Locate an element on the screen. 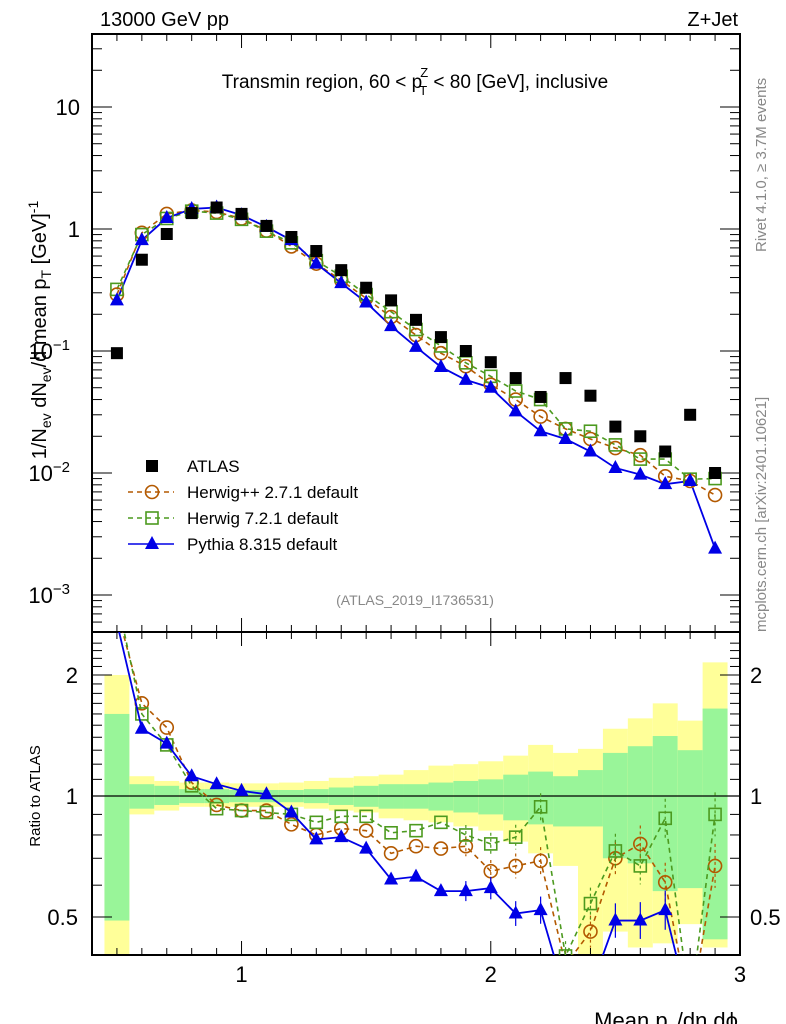 Image resolution: width=786 pixels, height=1024 pixels. y-tick-exponent: −1 is located at coordinates (61, 345).